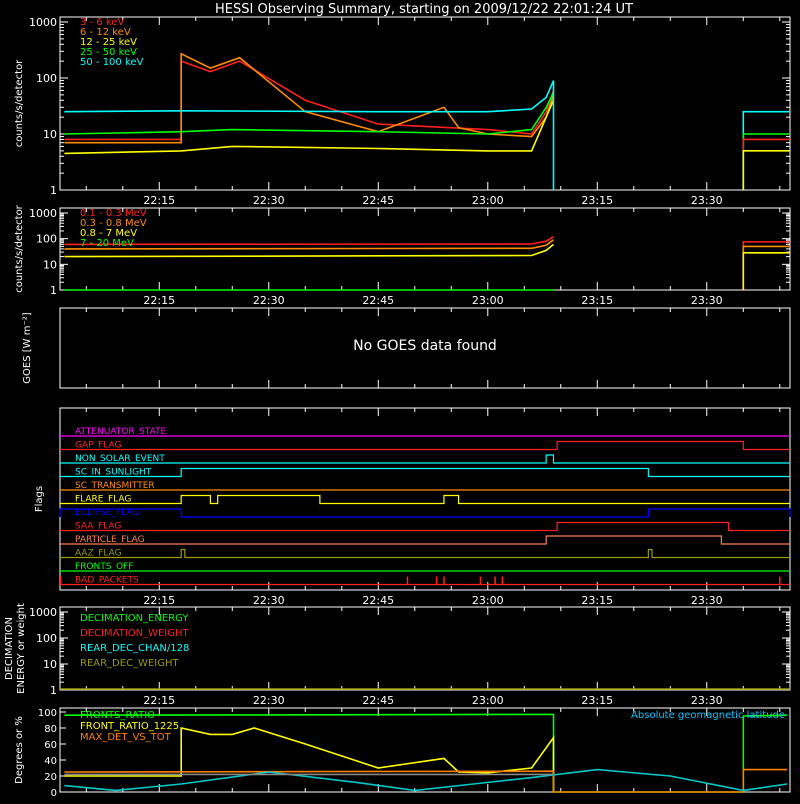  Describe the element at coordinates (134, 648) in the screenshot. I see `panel5-legend-entry: REAR_DEC_CHAN/128` at that location.